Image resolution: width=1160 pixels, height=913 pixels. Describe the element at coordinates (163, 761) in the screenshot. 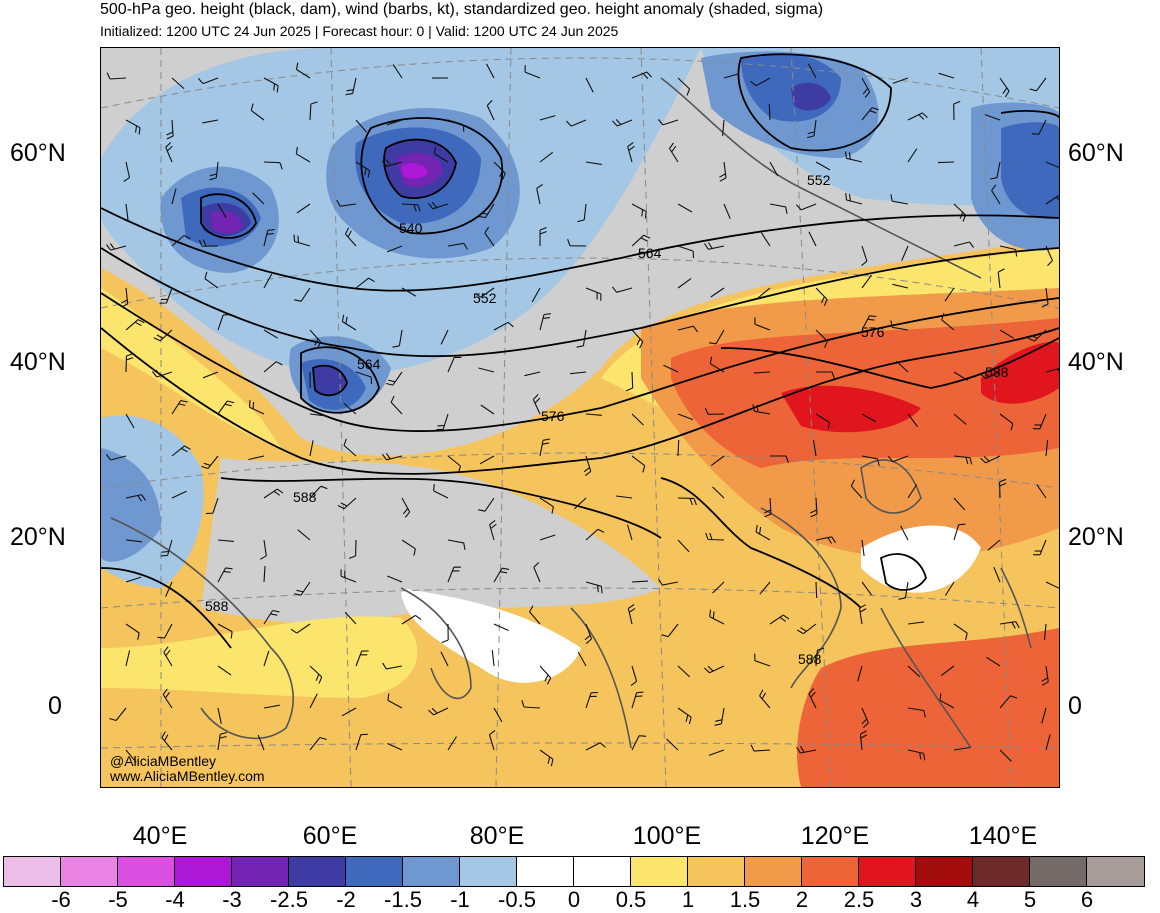

I see `credit-handle: @AliciaMBentley` at that location.